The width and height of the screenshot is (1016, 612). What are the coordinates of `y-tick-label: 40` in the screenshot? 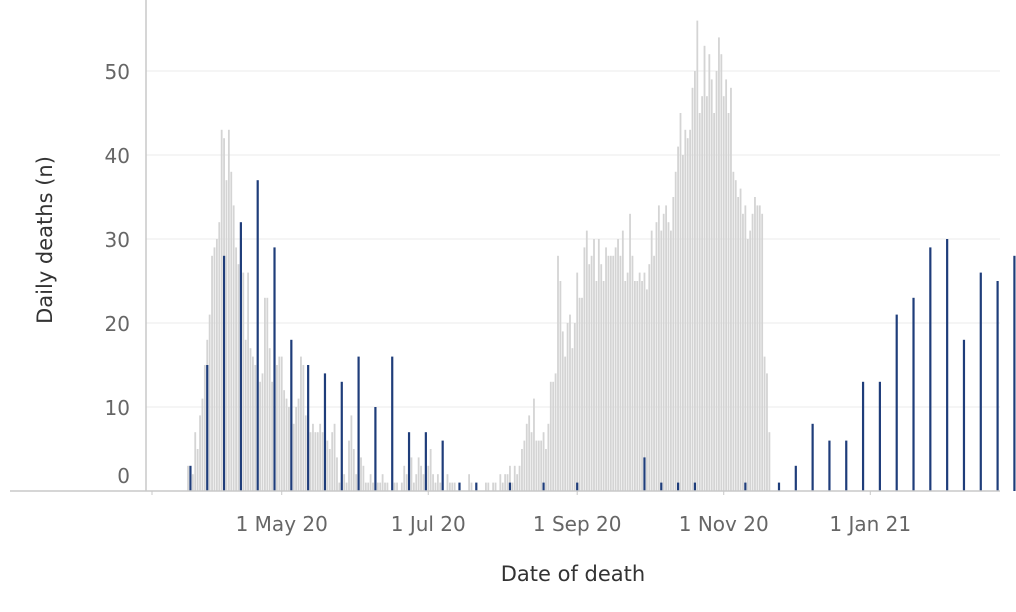 It's located at (117, 156).